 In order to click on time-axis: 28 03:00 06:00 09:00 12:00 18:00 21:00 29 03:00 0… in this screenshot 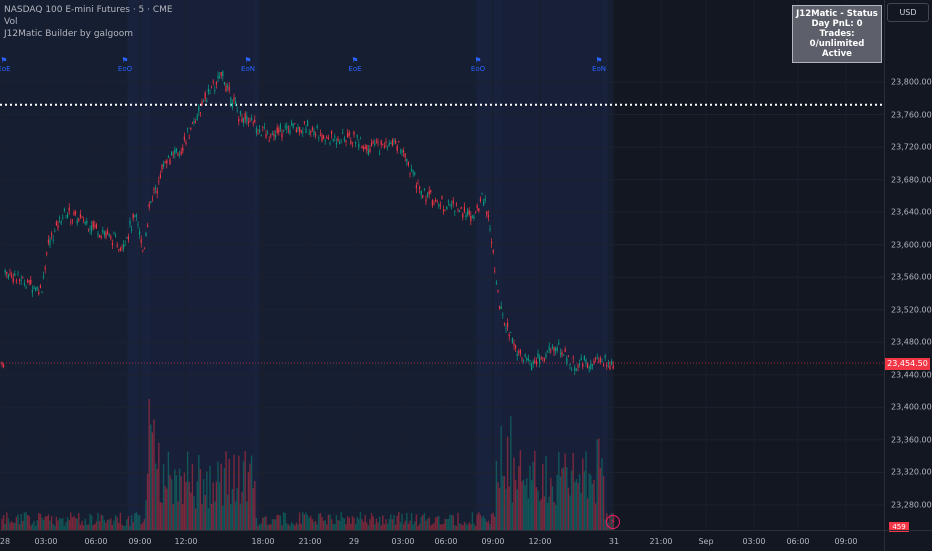, I will do `click(442, 540)`.